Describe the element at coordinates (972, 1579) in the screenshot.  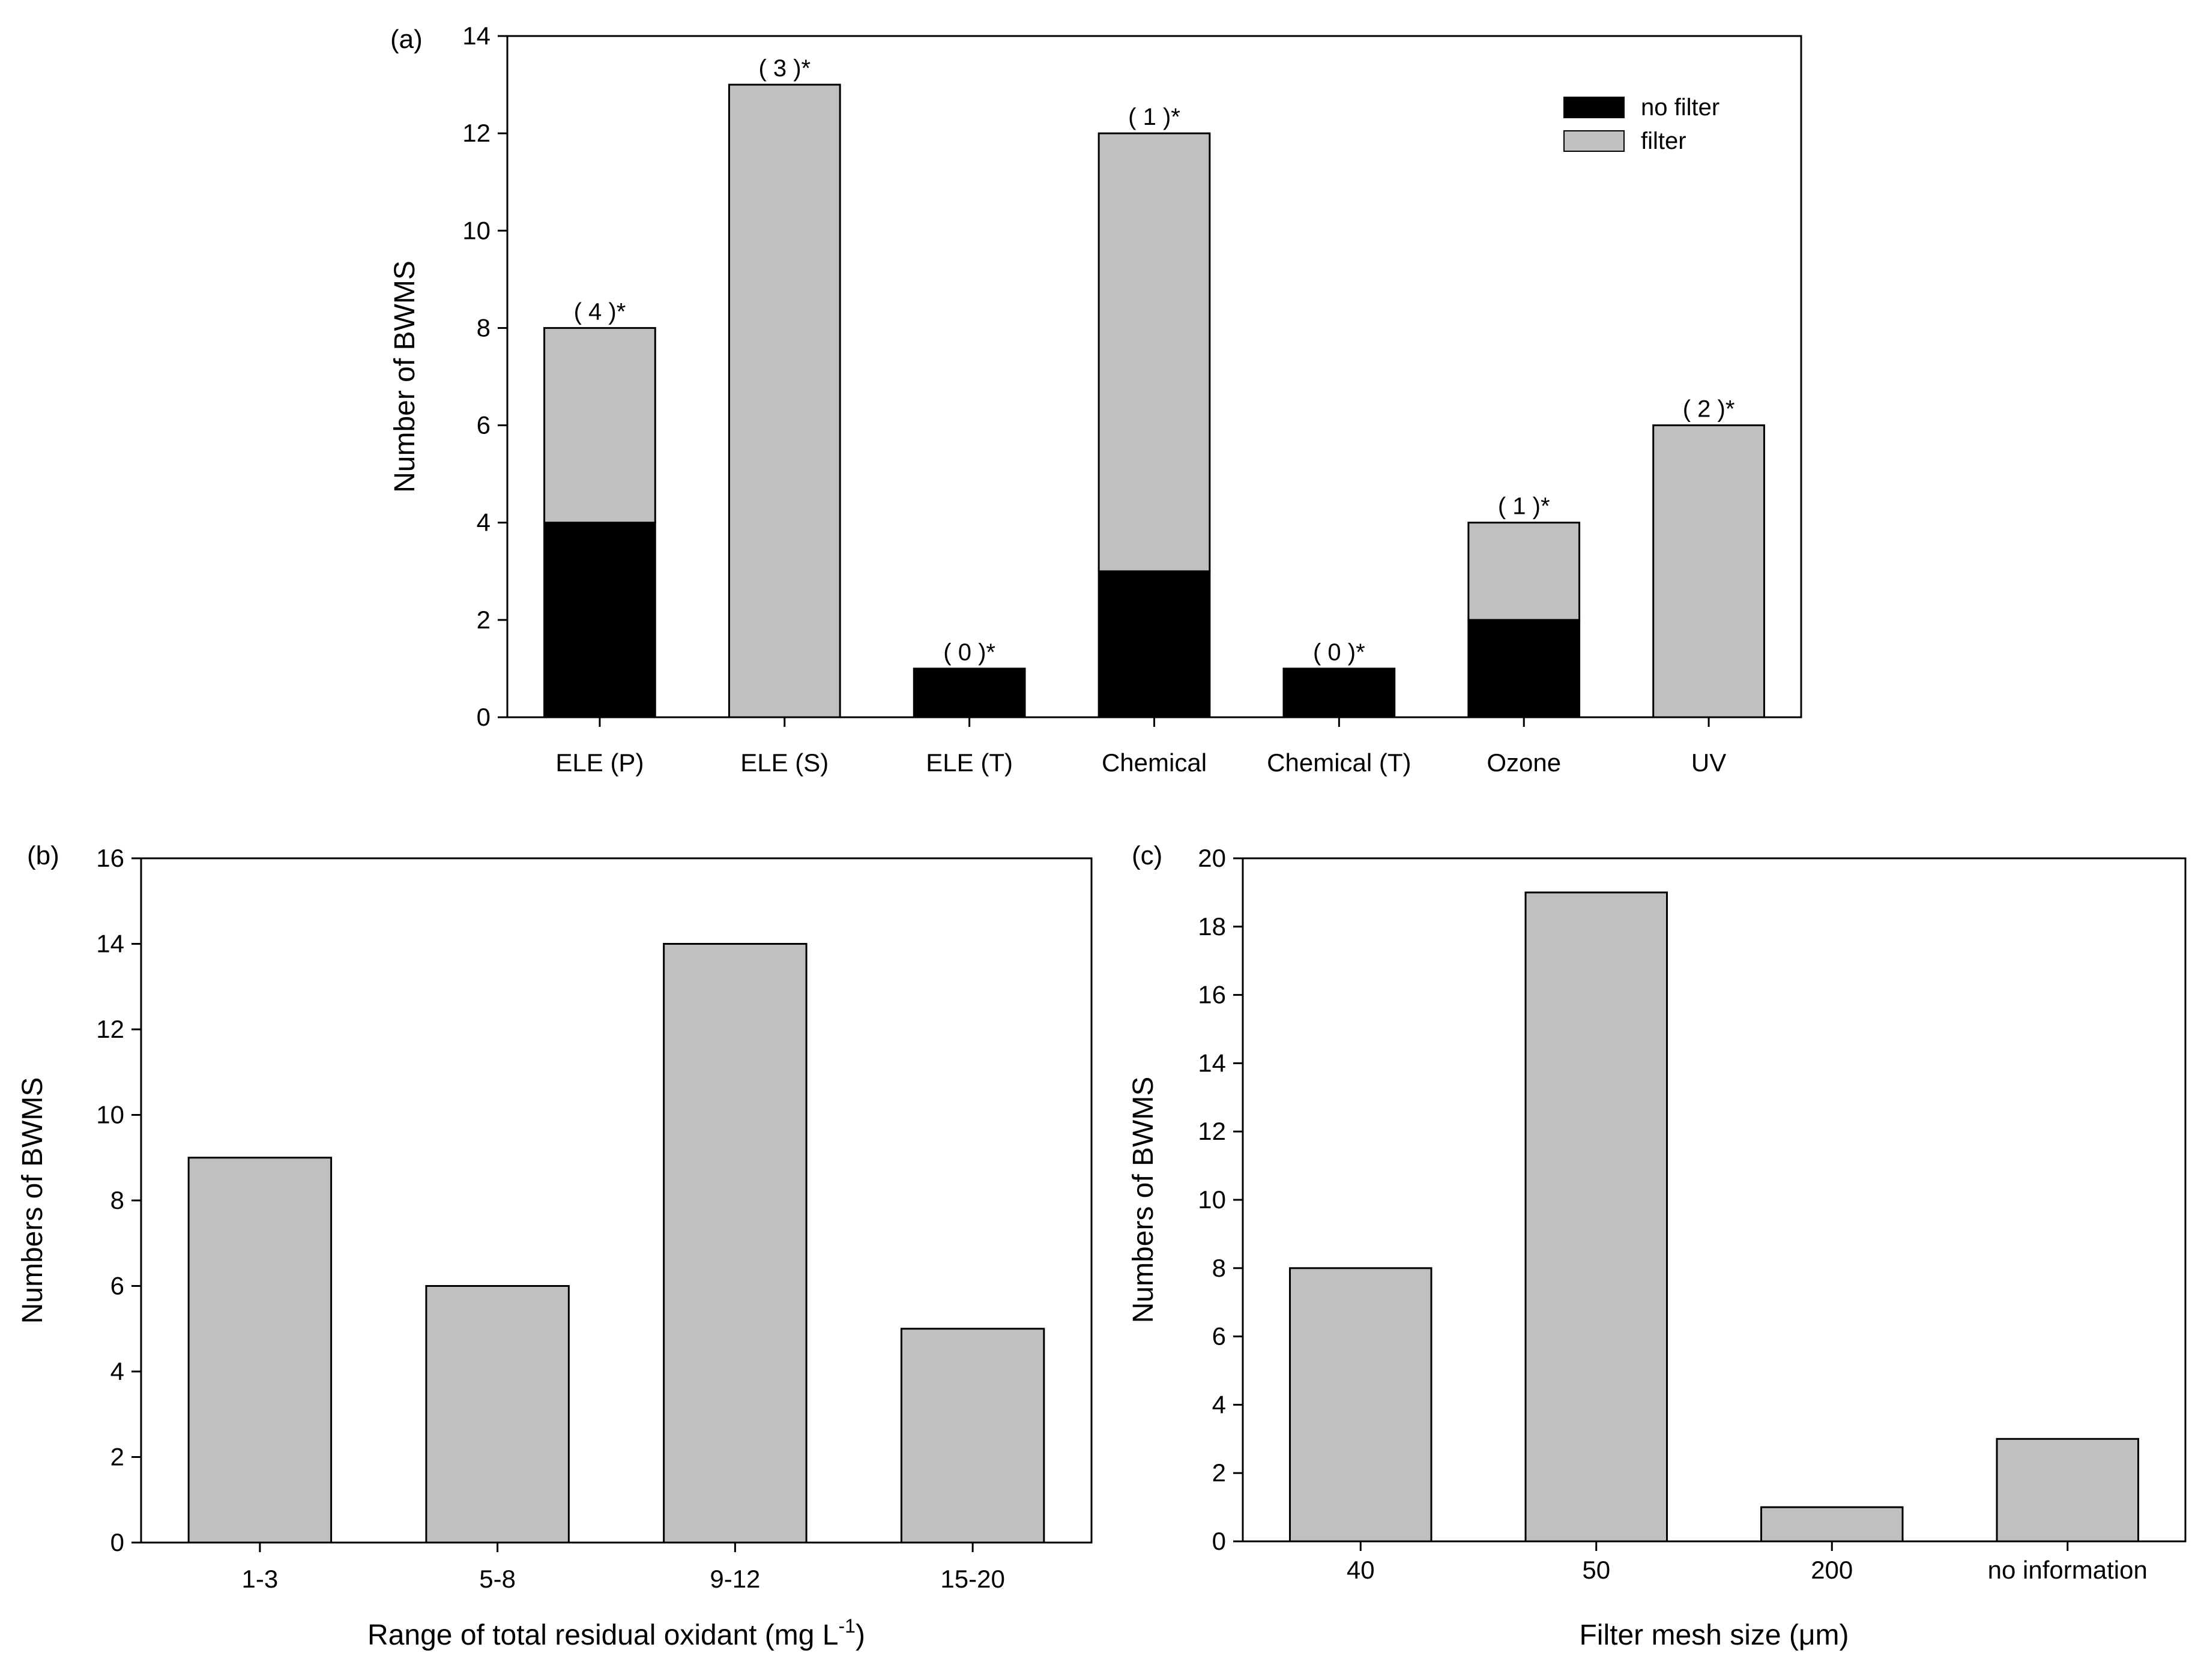
I see `category-label: 15-20` at that location.